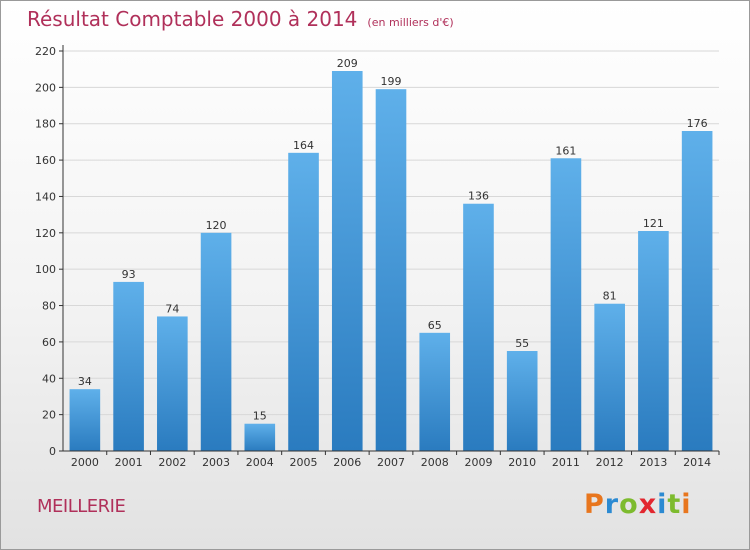  Describe the element at coordinates (85, 462) in the screenshot. I see `x-tick-label: 2000` at that location.